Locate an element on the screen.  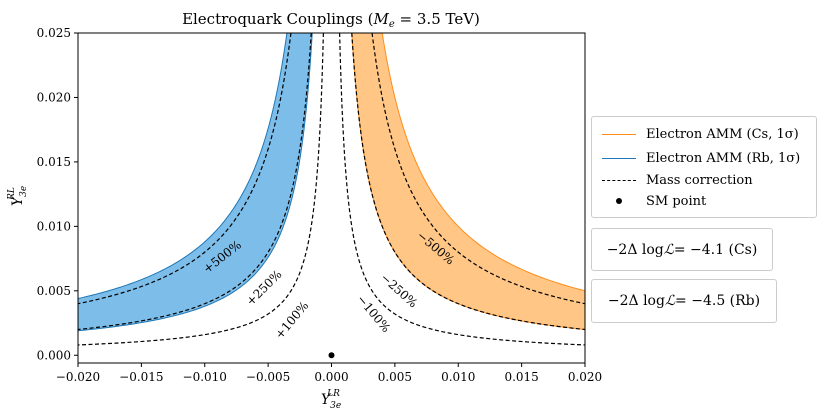
legend-entry-rb: Electron AMM (Rb, 1σ) is located at coordinates (701, 158).